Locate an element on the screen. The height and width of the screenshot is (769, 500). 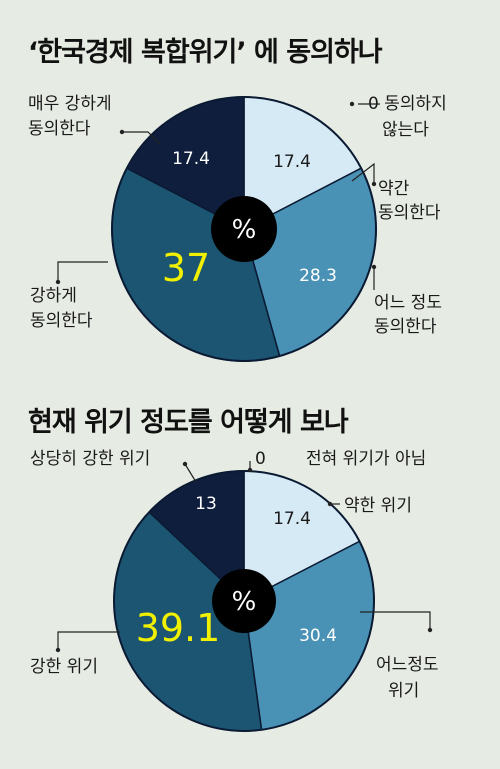
category-label: 전혀 위기가 아님 is located at coordinates (366, 459).